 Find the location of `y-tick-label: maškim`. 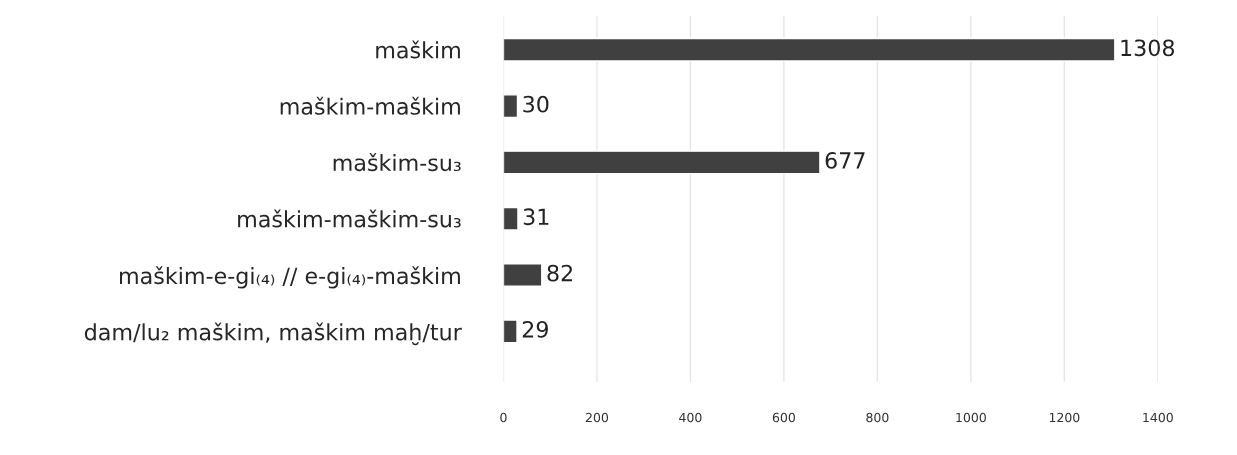

y-tick-label: maškim is located at coordinates (418, 49).